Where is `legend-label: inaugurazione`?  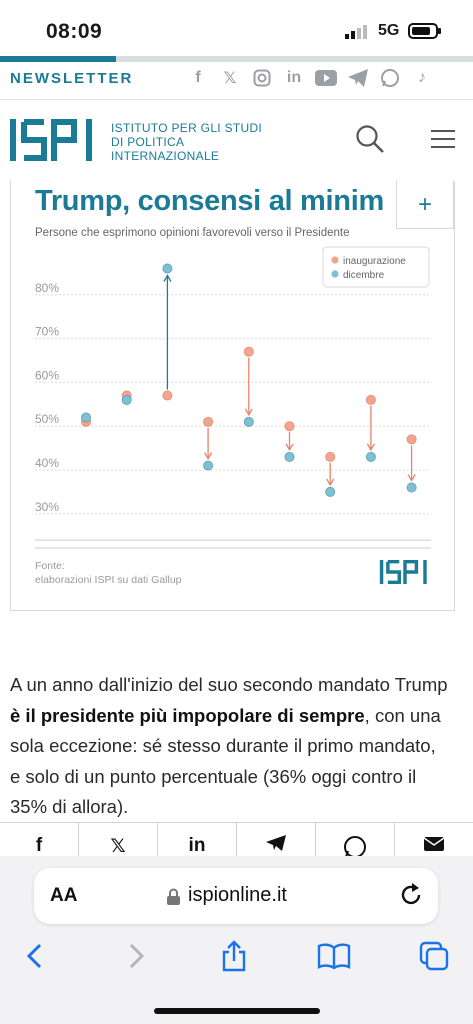 legend-label: inaugurazione is located at coordinates (374, 261).